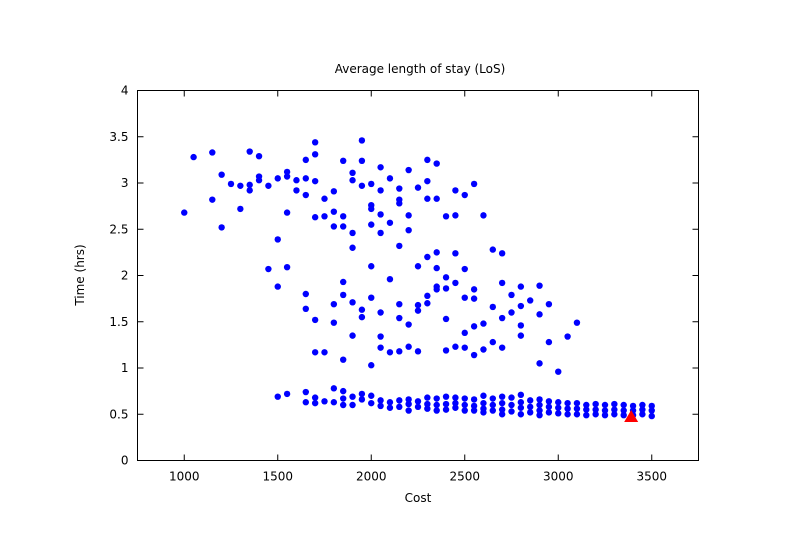 This screenshot has width=792, height=554. What do you see at coordinates (125, 461) in the screenshot?
I see `y-tick-label: 0` at bounding box center [125, 461].